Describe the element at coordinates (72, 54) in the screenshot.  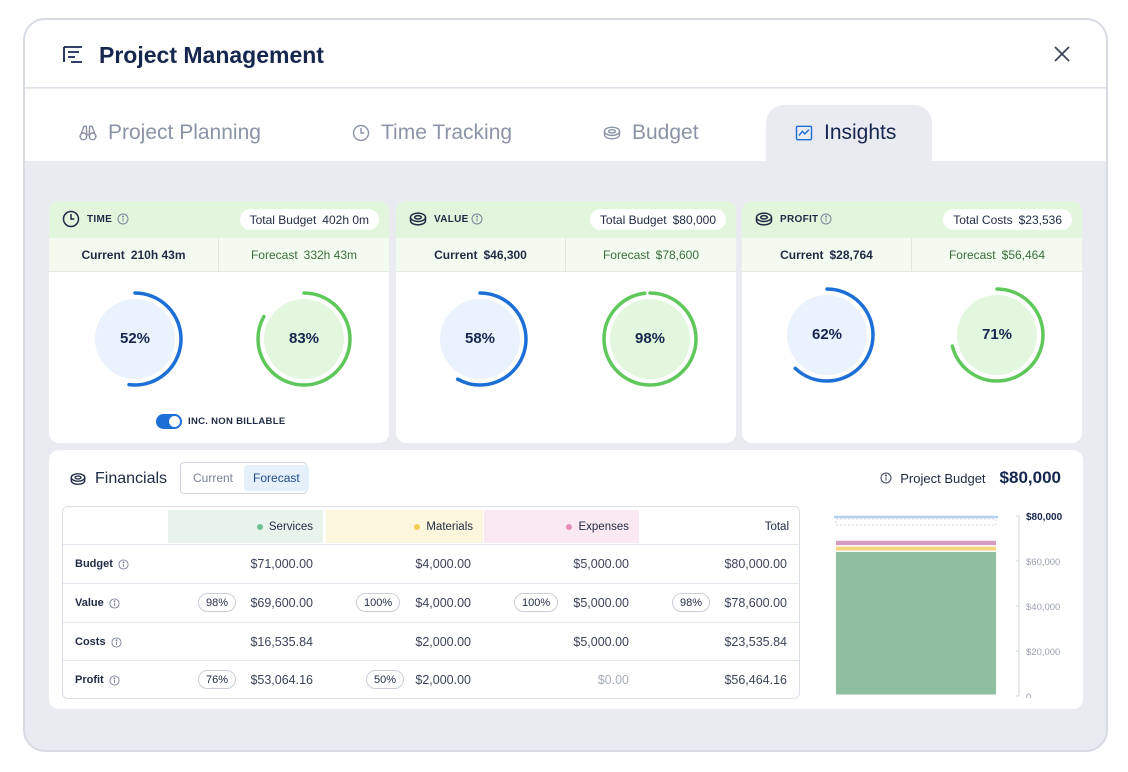
I see `gantt-icon` at that location.